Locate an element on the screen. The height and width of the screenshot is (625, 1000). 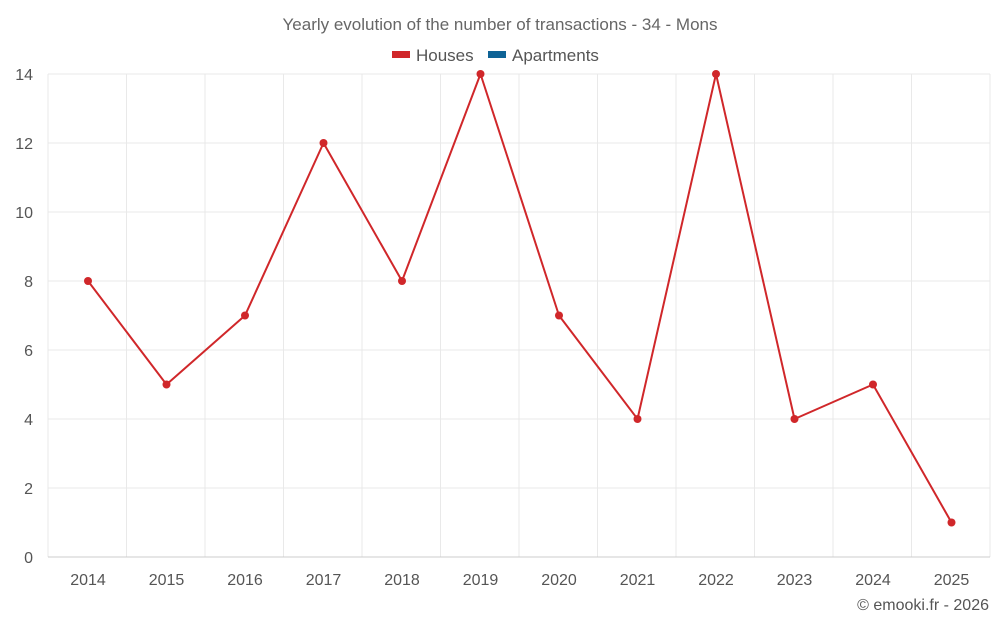
x-tick-label: 2024 is located at coordinates (873, 580).